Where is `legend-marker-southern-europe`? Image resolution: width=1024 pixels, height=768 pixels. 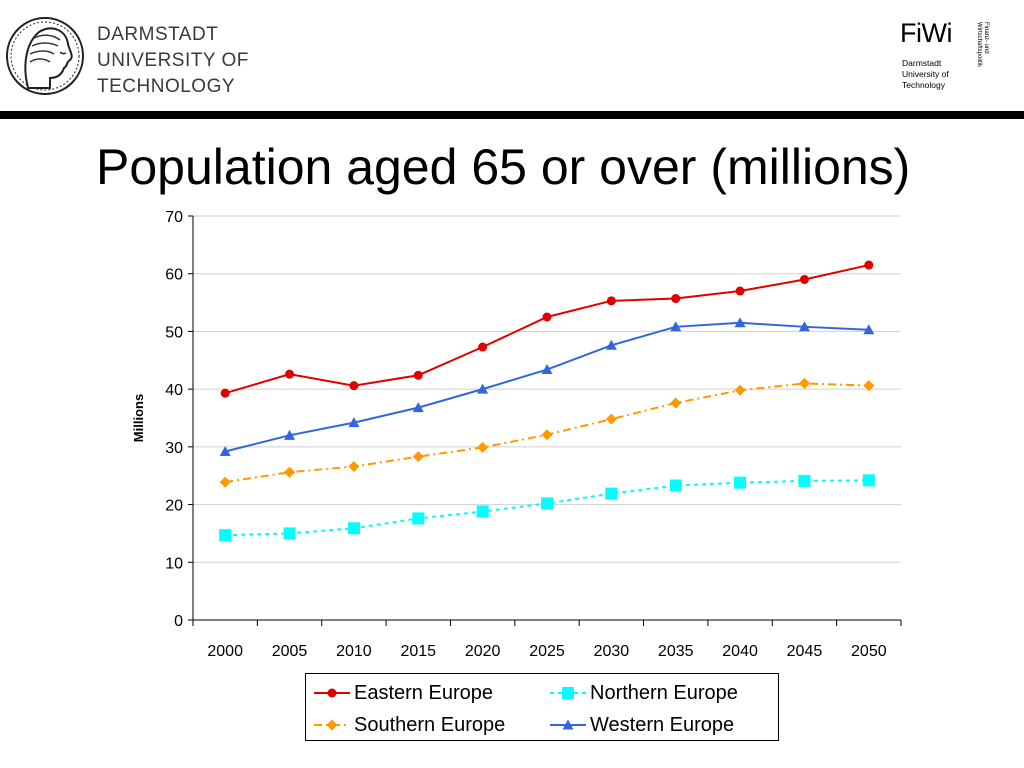 legend-marker-southern-europe is located at coordinates (332, 725).